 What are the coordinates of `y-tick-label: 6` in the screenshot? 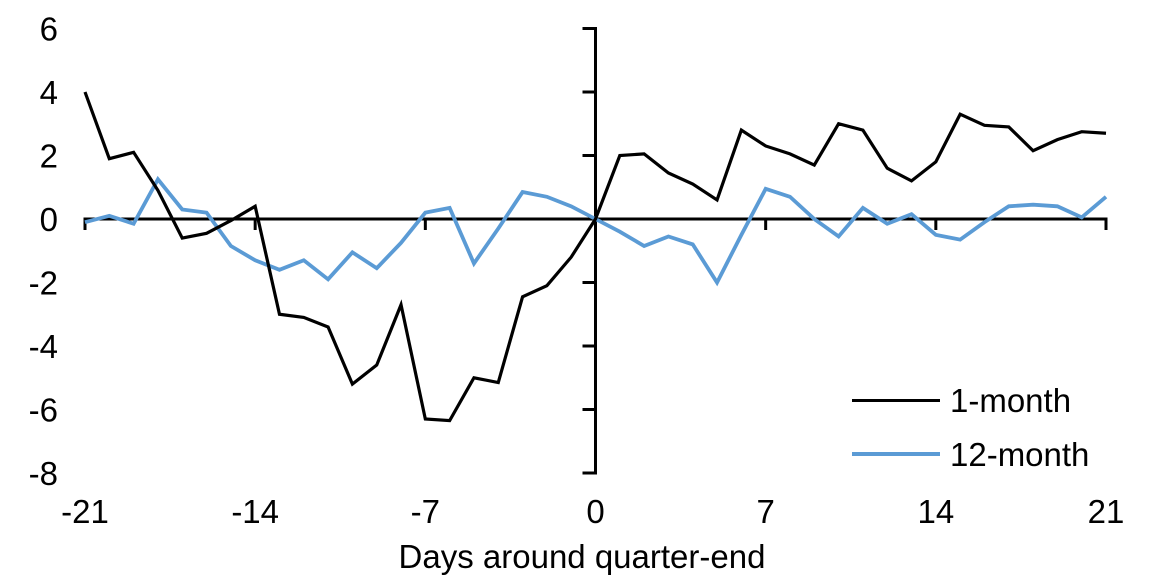 It's located at (49, 29).